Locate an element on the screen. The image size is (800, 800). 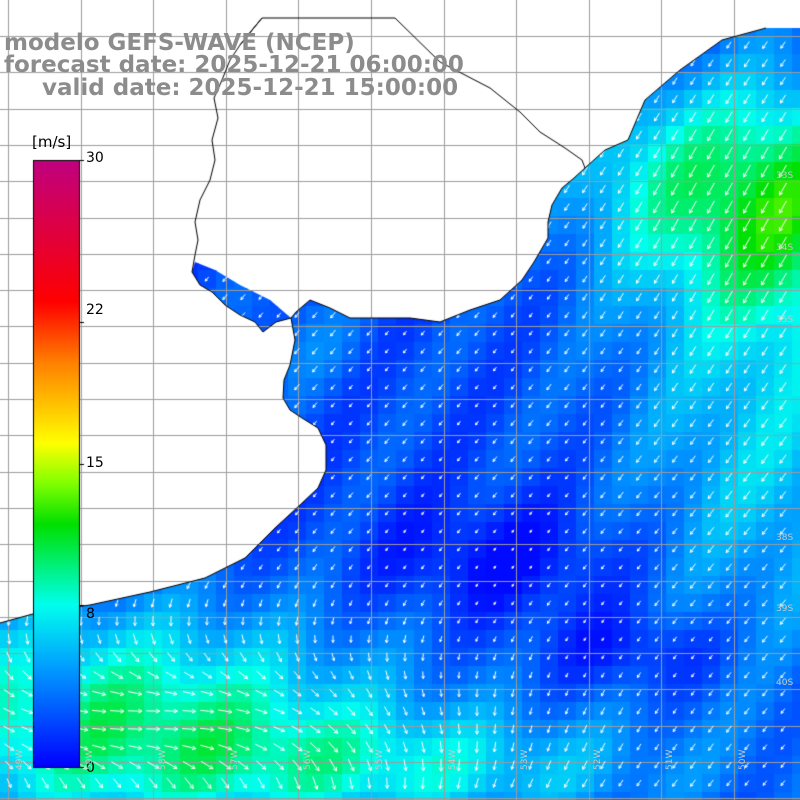
colorbar-tick-22: 22 is located at coordinates (95, 310).